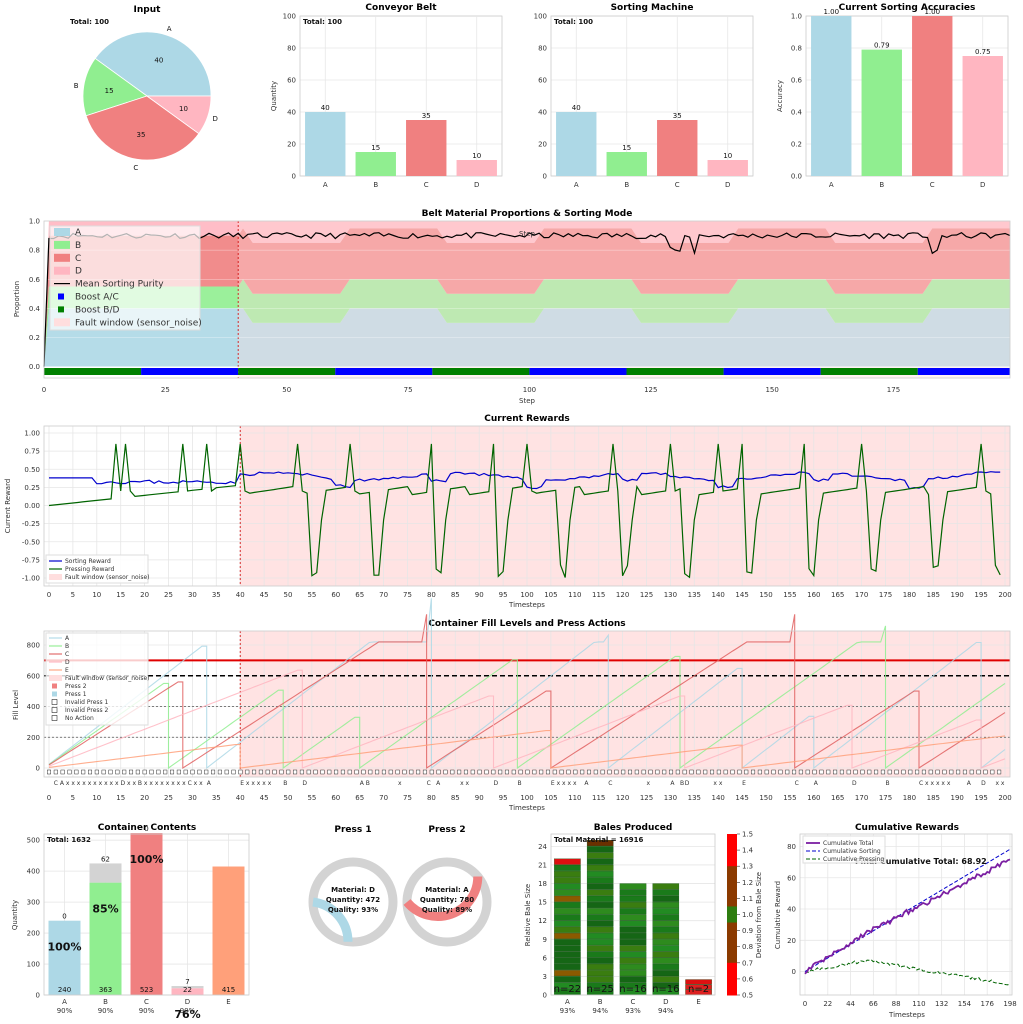 This screenshot has width=1023, height=1024. What do you see at coordinates (335, 595) in the screenshot?
I see `x-tick-label: 60` at bounding box center [335, 595].